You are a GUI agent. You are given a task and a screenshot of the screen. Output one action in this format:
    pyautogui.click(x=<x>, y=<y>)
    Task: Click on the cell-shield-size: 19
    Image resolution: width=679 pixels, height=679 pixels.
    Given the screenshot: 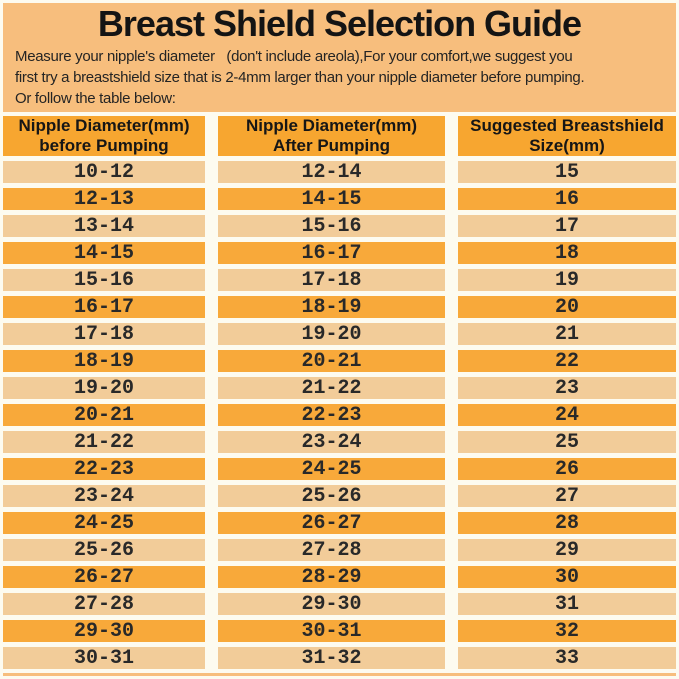 What is the action you would take?
    pyautogui.click(x=567, y=280)
    